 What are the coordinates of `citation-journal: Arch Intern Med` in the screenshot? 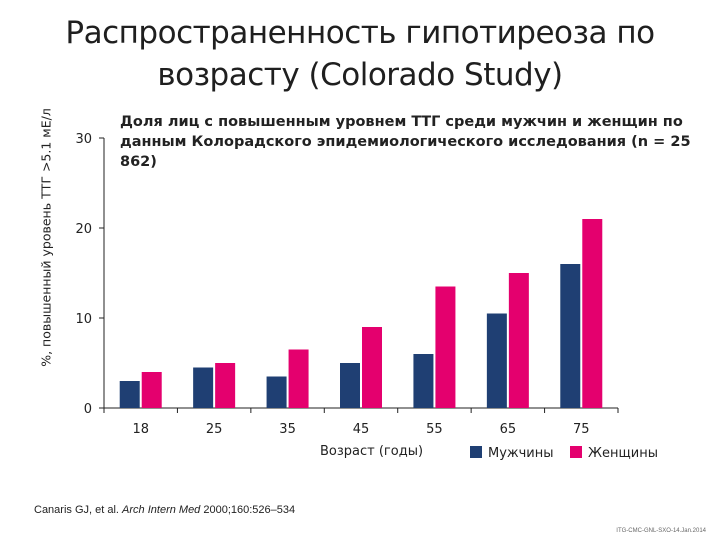 It's located at (161, 510).